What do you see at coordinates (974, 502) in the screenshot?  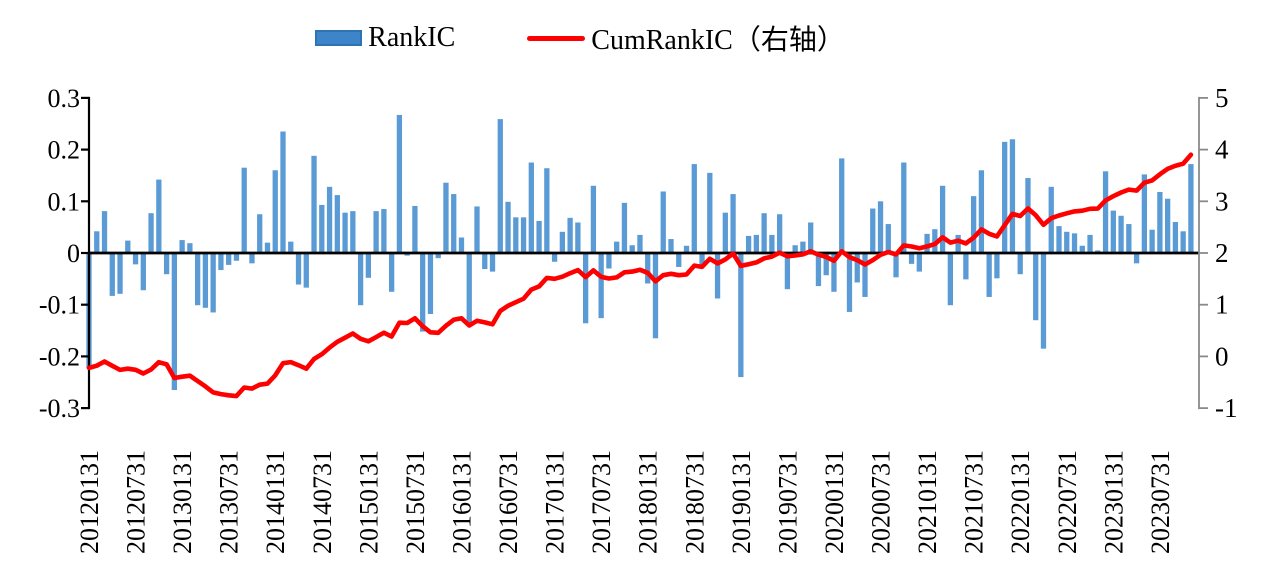 I see `x-axis-tick-label: 20210731` at bounding box center [974, 502].